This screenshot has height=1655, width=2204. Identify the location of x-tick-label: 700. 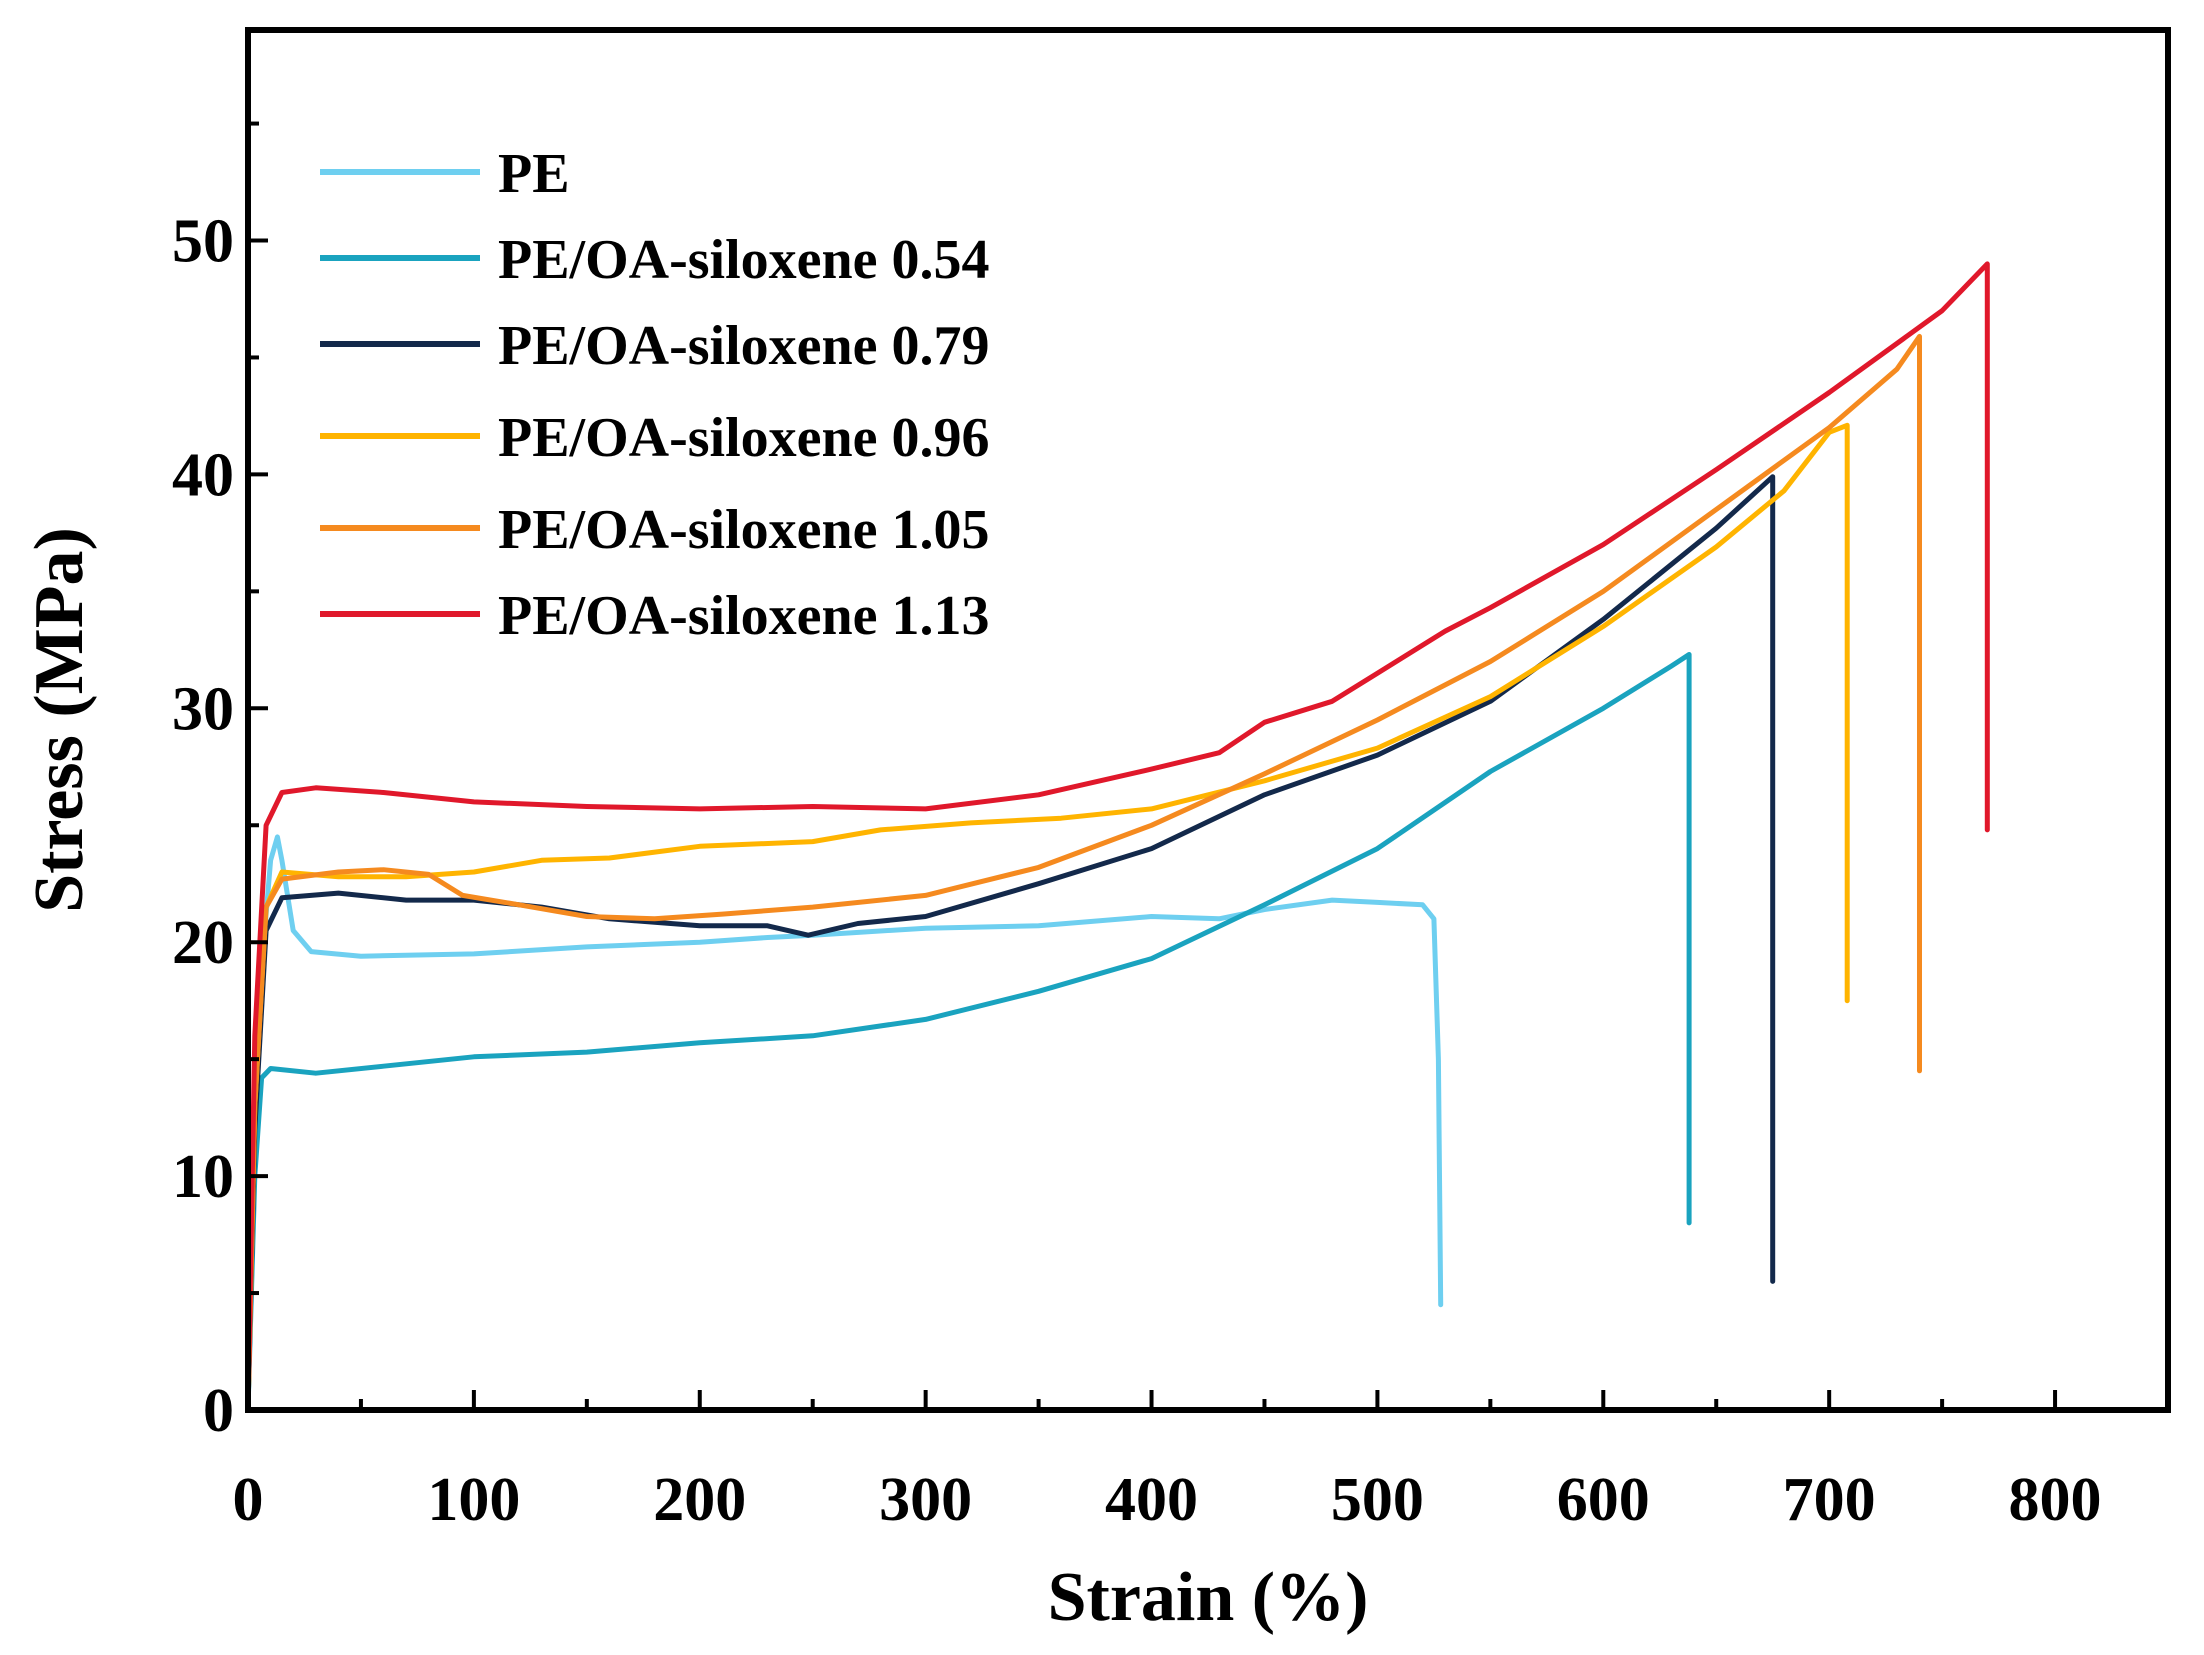
(1829, 1500).